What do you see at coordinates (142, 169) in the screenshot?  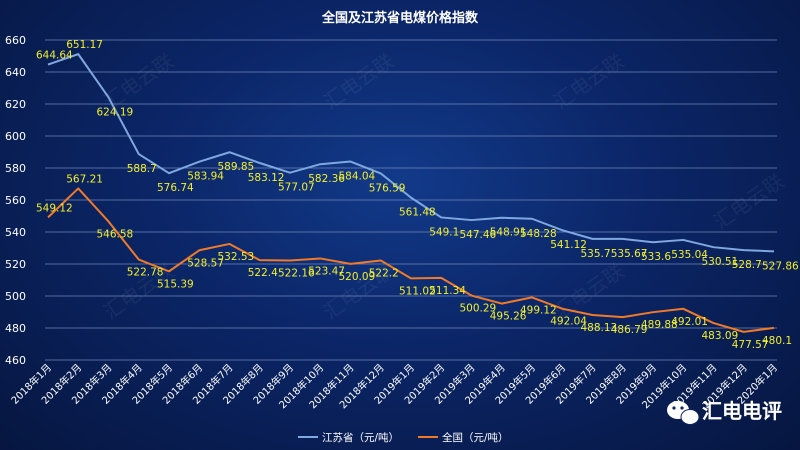 I see `data-label-jiangsu: 588.7` at bounding box center [142, 169].